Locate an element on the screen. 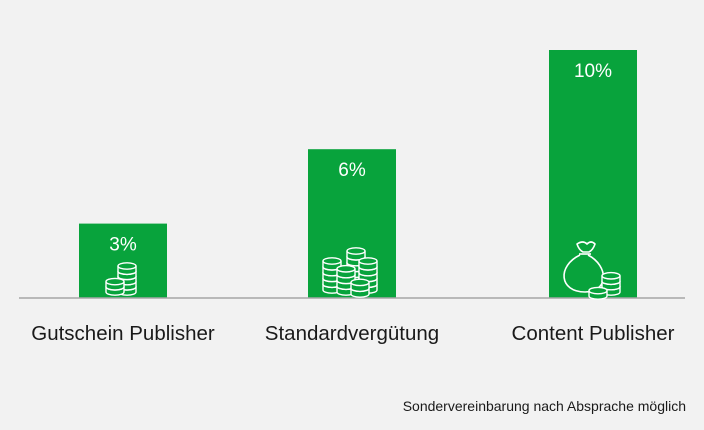 The width and height of the screenshot is (704, 430). coin-piles-icon is located at coordinates (350, 272).